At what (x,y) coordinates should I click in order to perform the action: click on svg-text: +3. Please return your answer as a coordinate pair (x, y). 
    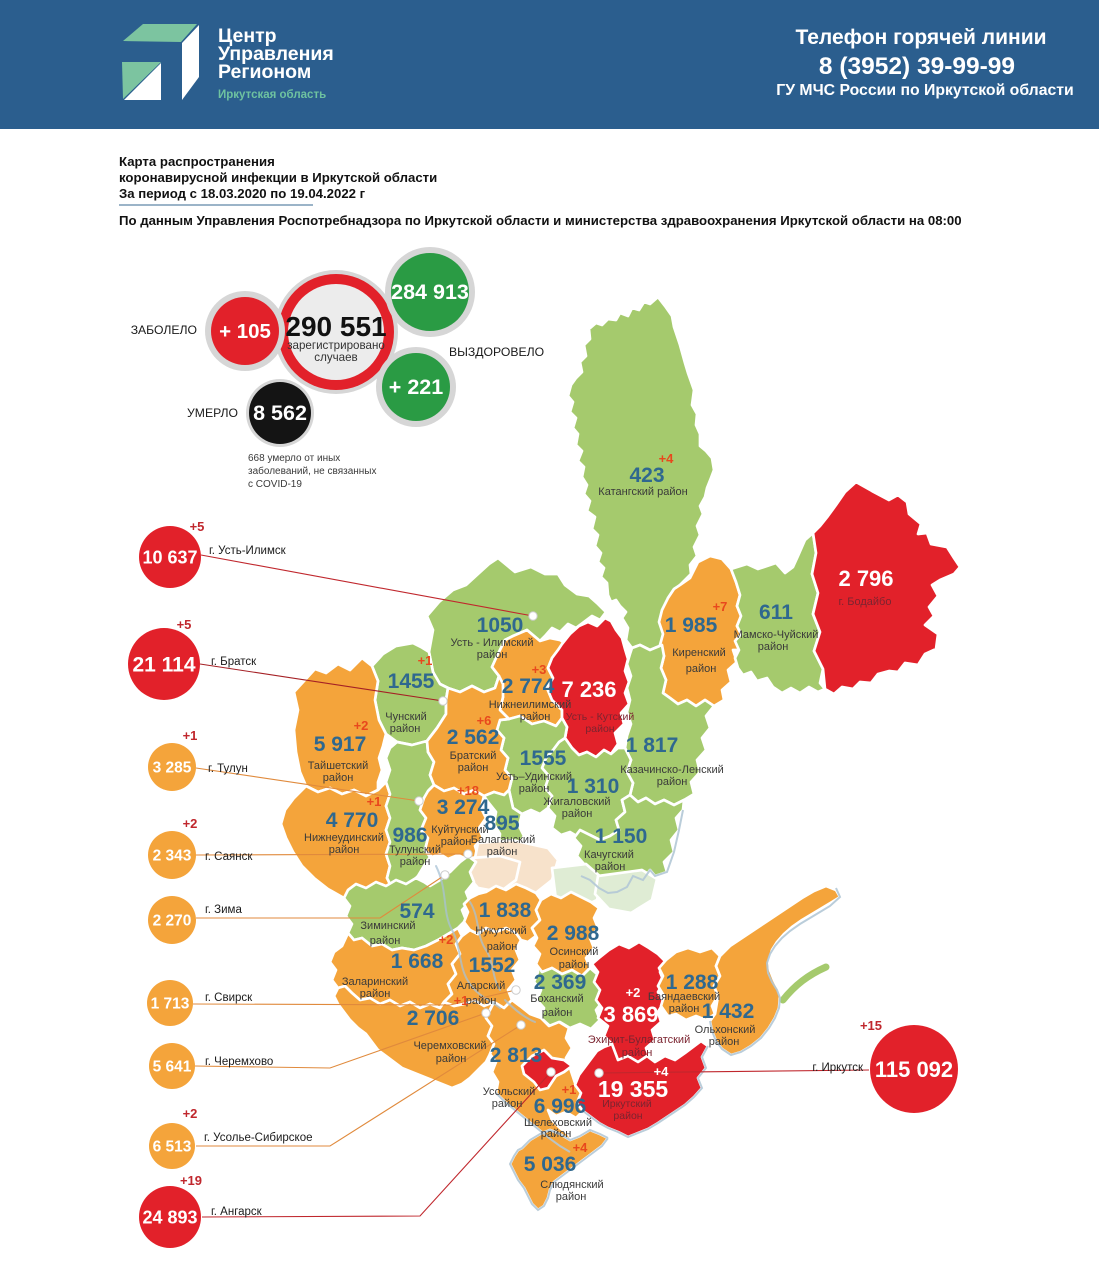
    Looking at the image, I should click on (539, 669).